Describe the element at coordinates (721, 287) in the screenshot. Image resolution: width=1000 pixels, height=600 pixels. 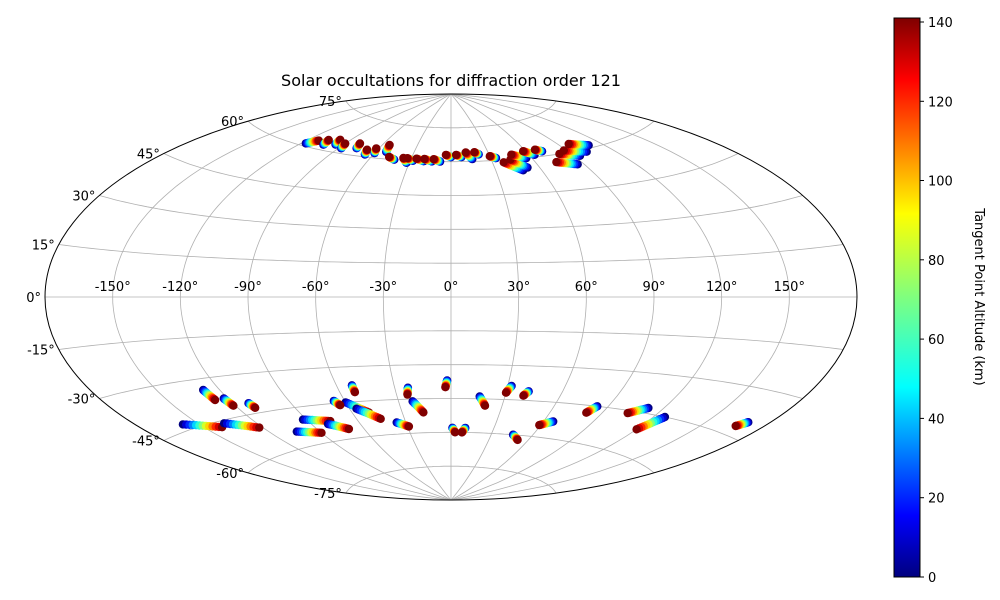
I see `x-tick-label: 120°` at that location.